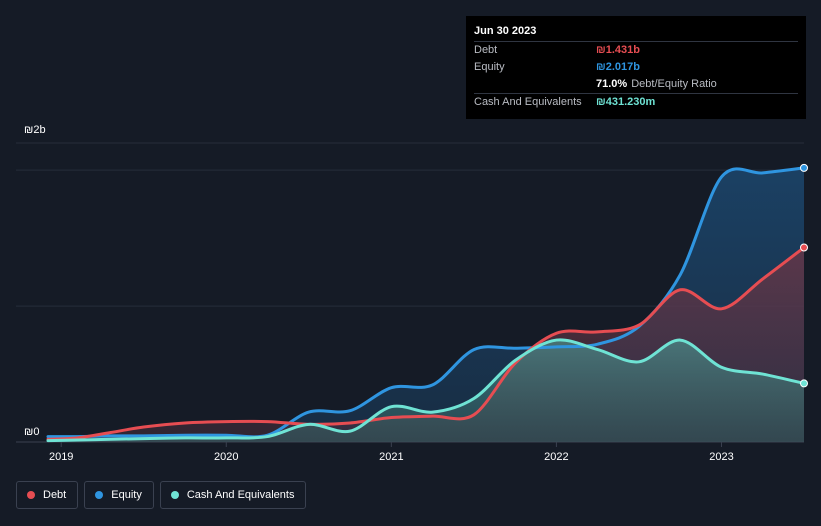  Describe the element at coordinates (721, 457) in the screenshot. I see `x-tick-label: 2023` at that location.